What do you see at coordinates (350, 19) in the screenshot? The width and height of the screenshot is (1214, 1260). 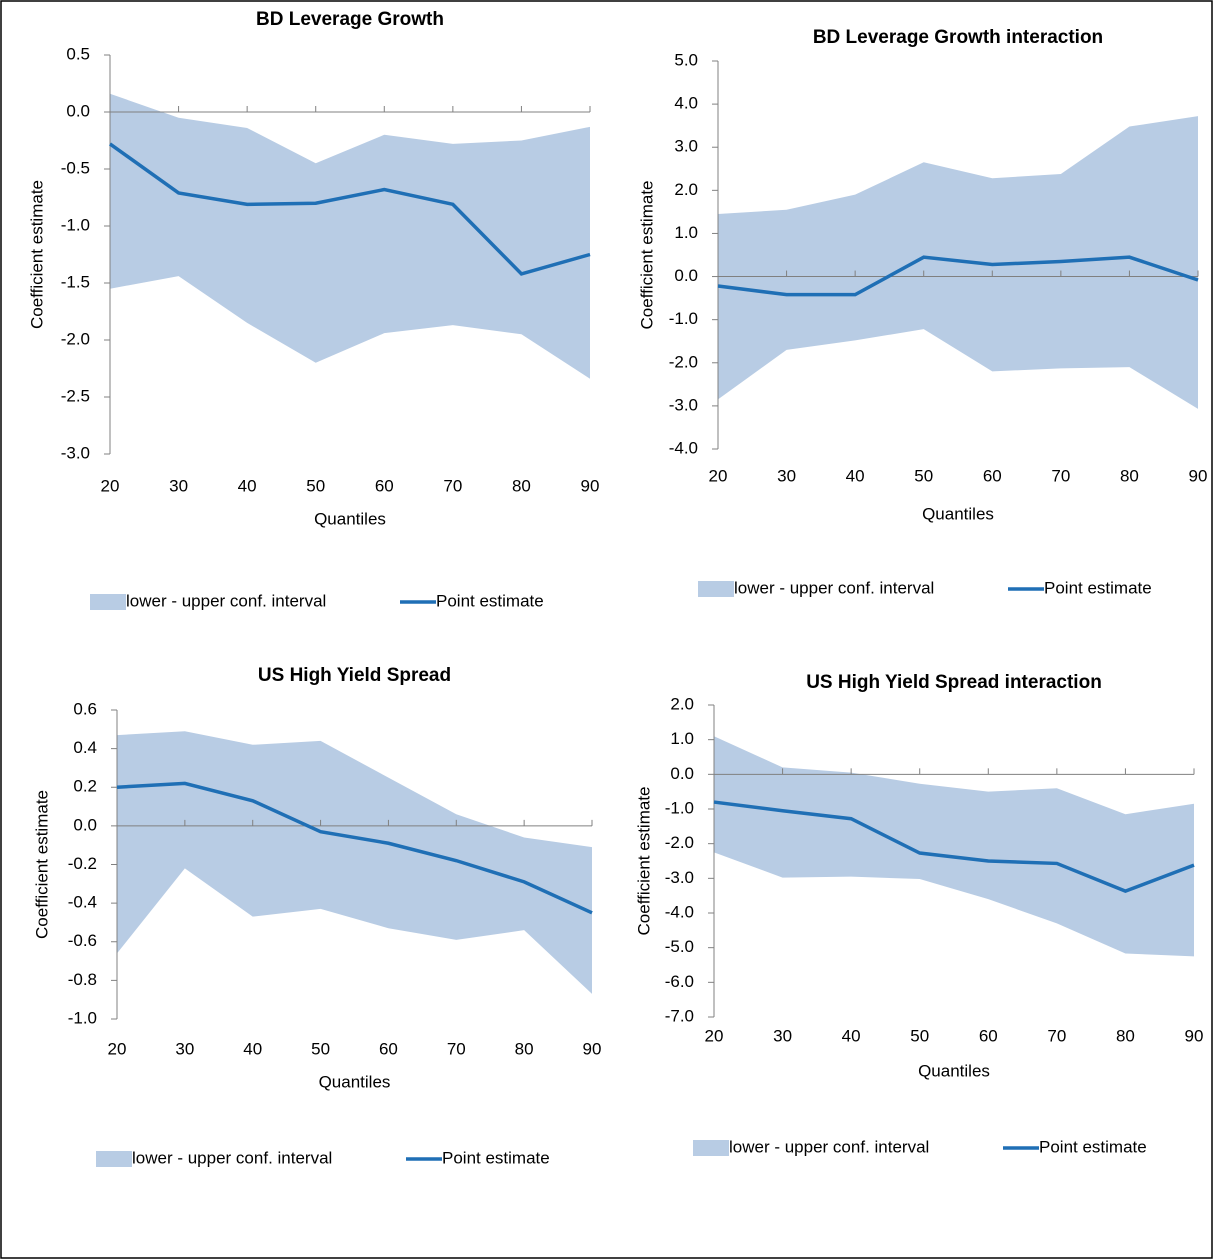 I see `chart-title: BD Leverage Growth` at bounding box center [350, 19].